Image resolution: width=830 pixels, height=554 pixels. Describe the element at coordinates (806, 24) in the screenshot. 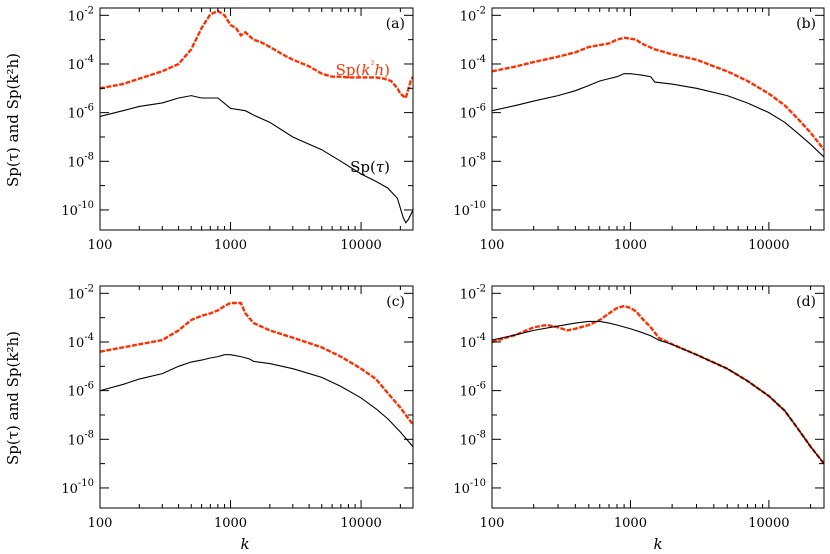

I see `panel-label: (b)` at that location.